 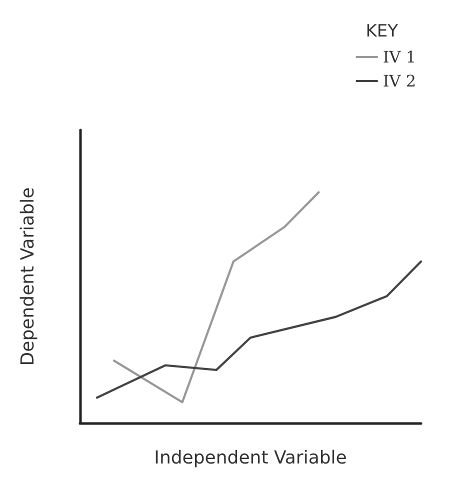 I want to click on x-axis-title: Independent Variable, so click(x=250, y=458).